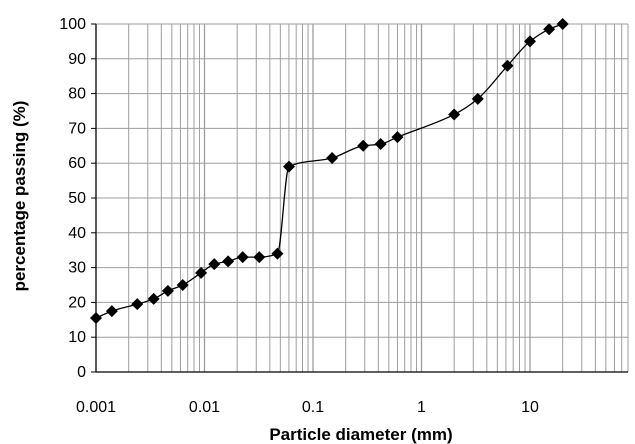  What do you see at coordinates (77, 268) in the screenshot?
I see `y-tick-label: 30` at bounding box center [77, 268].